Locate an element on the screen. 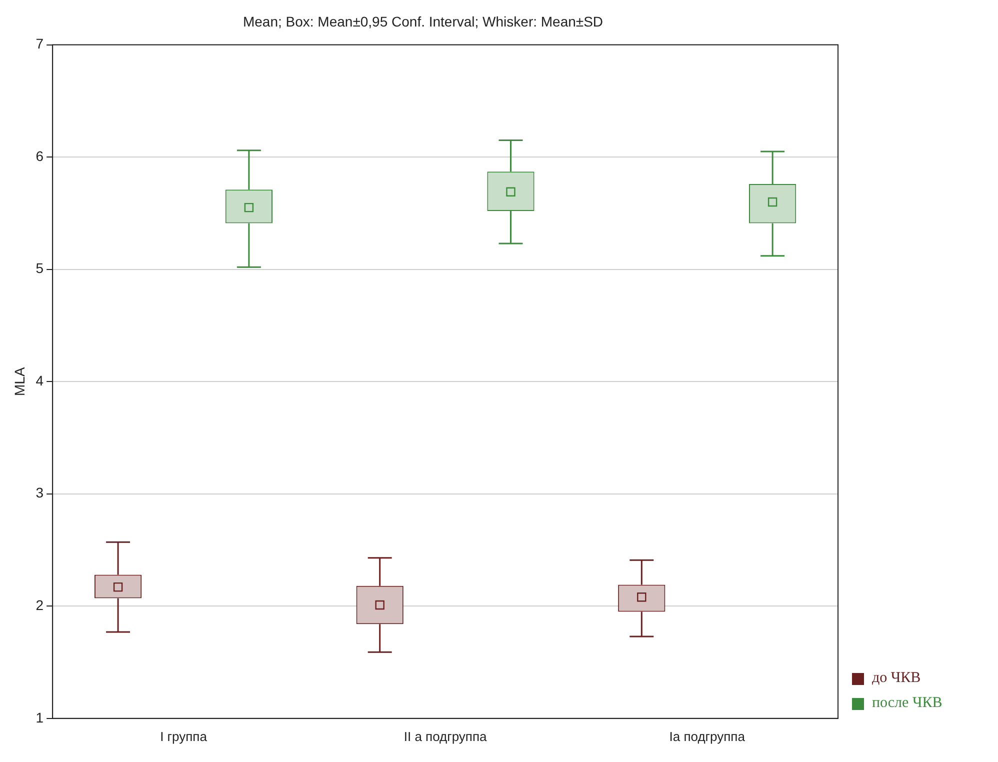 This screenshot has width=998, height=762. y-axis-title: MLA is located at coordinates (19, 381).